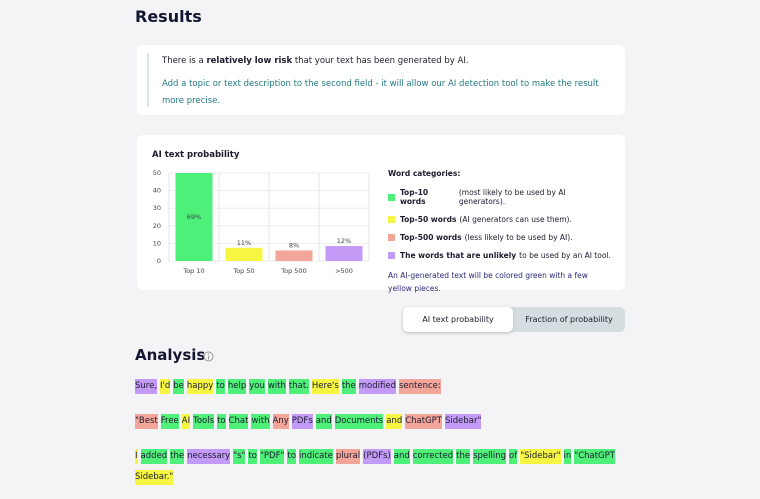 The image size is (760, 499). Describe the element at coordinates (154, 456) in the screenshot. I see `highlighted-word: added` at that location.